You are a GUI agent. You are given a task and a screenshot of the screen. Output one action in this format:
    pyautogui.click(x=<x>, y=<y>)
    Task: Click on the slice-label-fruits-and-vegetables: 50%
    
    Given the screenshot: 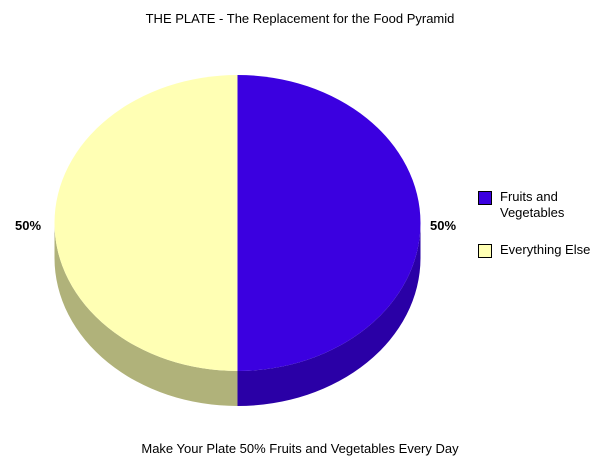 What is the action you would take?
    pyautogui.click(x=443, y=225)
    